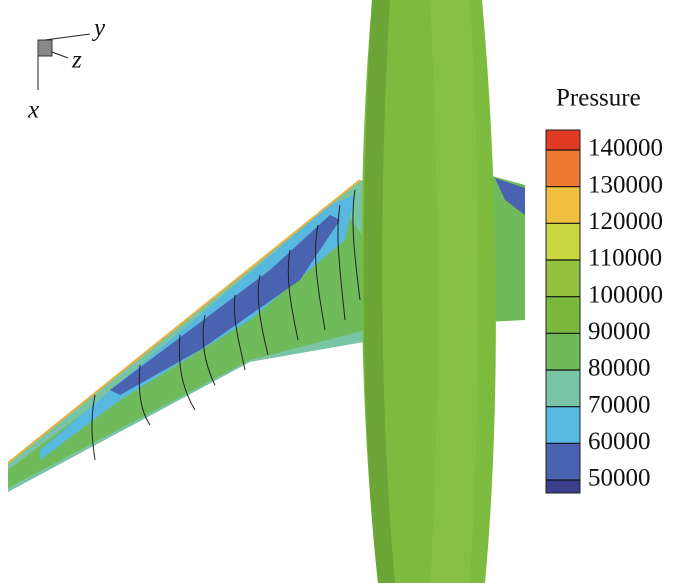  I want to click on triad-x-label: x, so click(33, 110).